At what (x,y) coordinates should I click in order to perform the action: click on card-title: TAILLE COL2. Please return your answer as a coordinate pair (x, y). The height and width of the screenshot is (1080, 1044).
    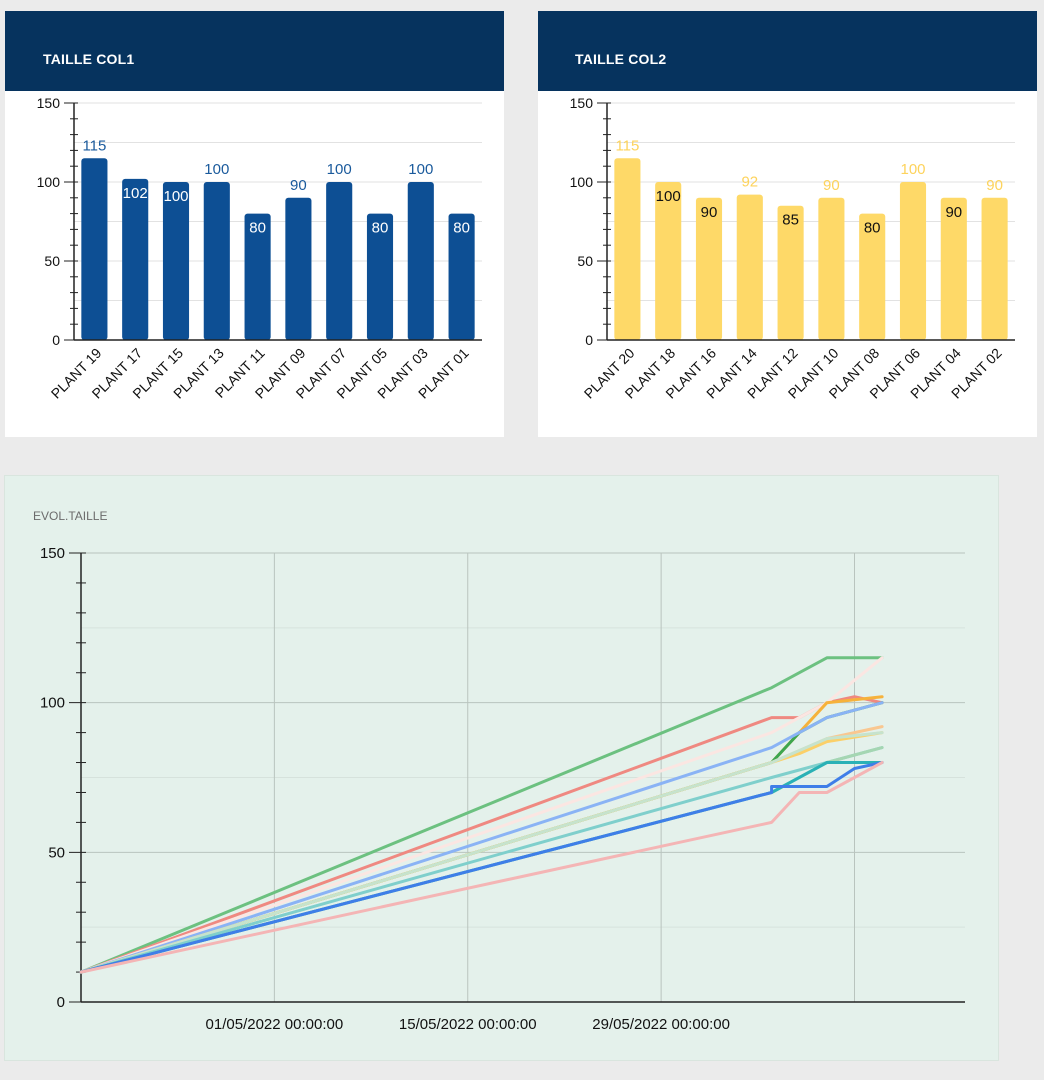
    Looking at the image, I should click on (621, 59).